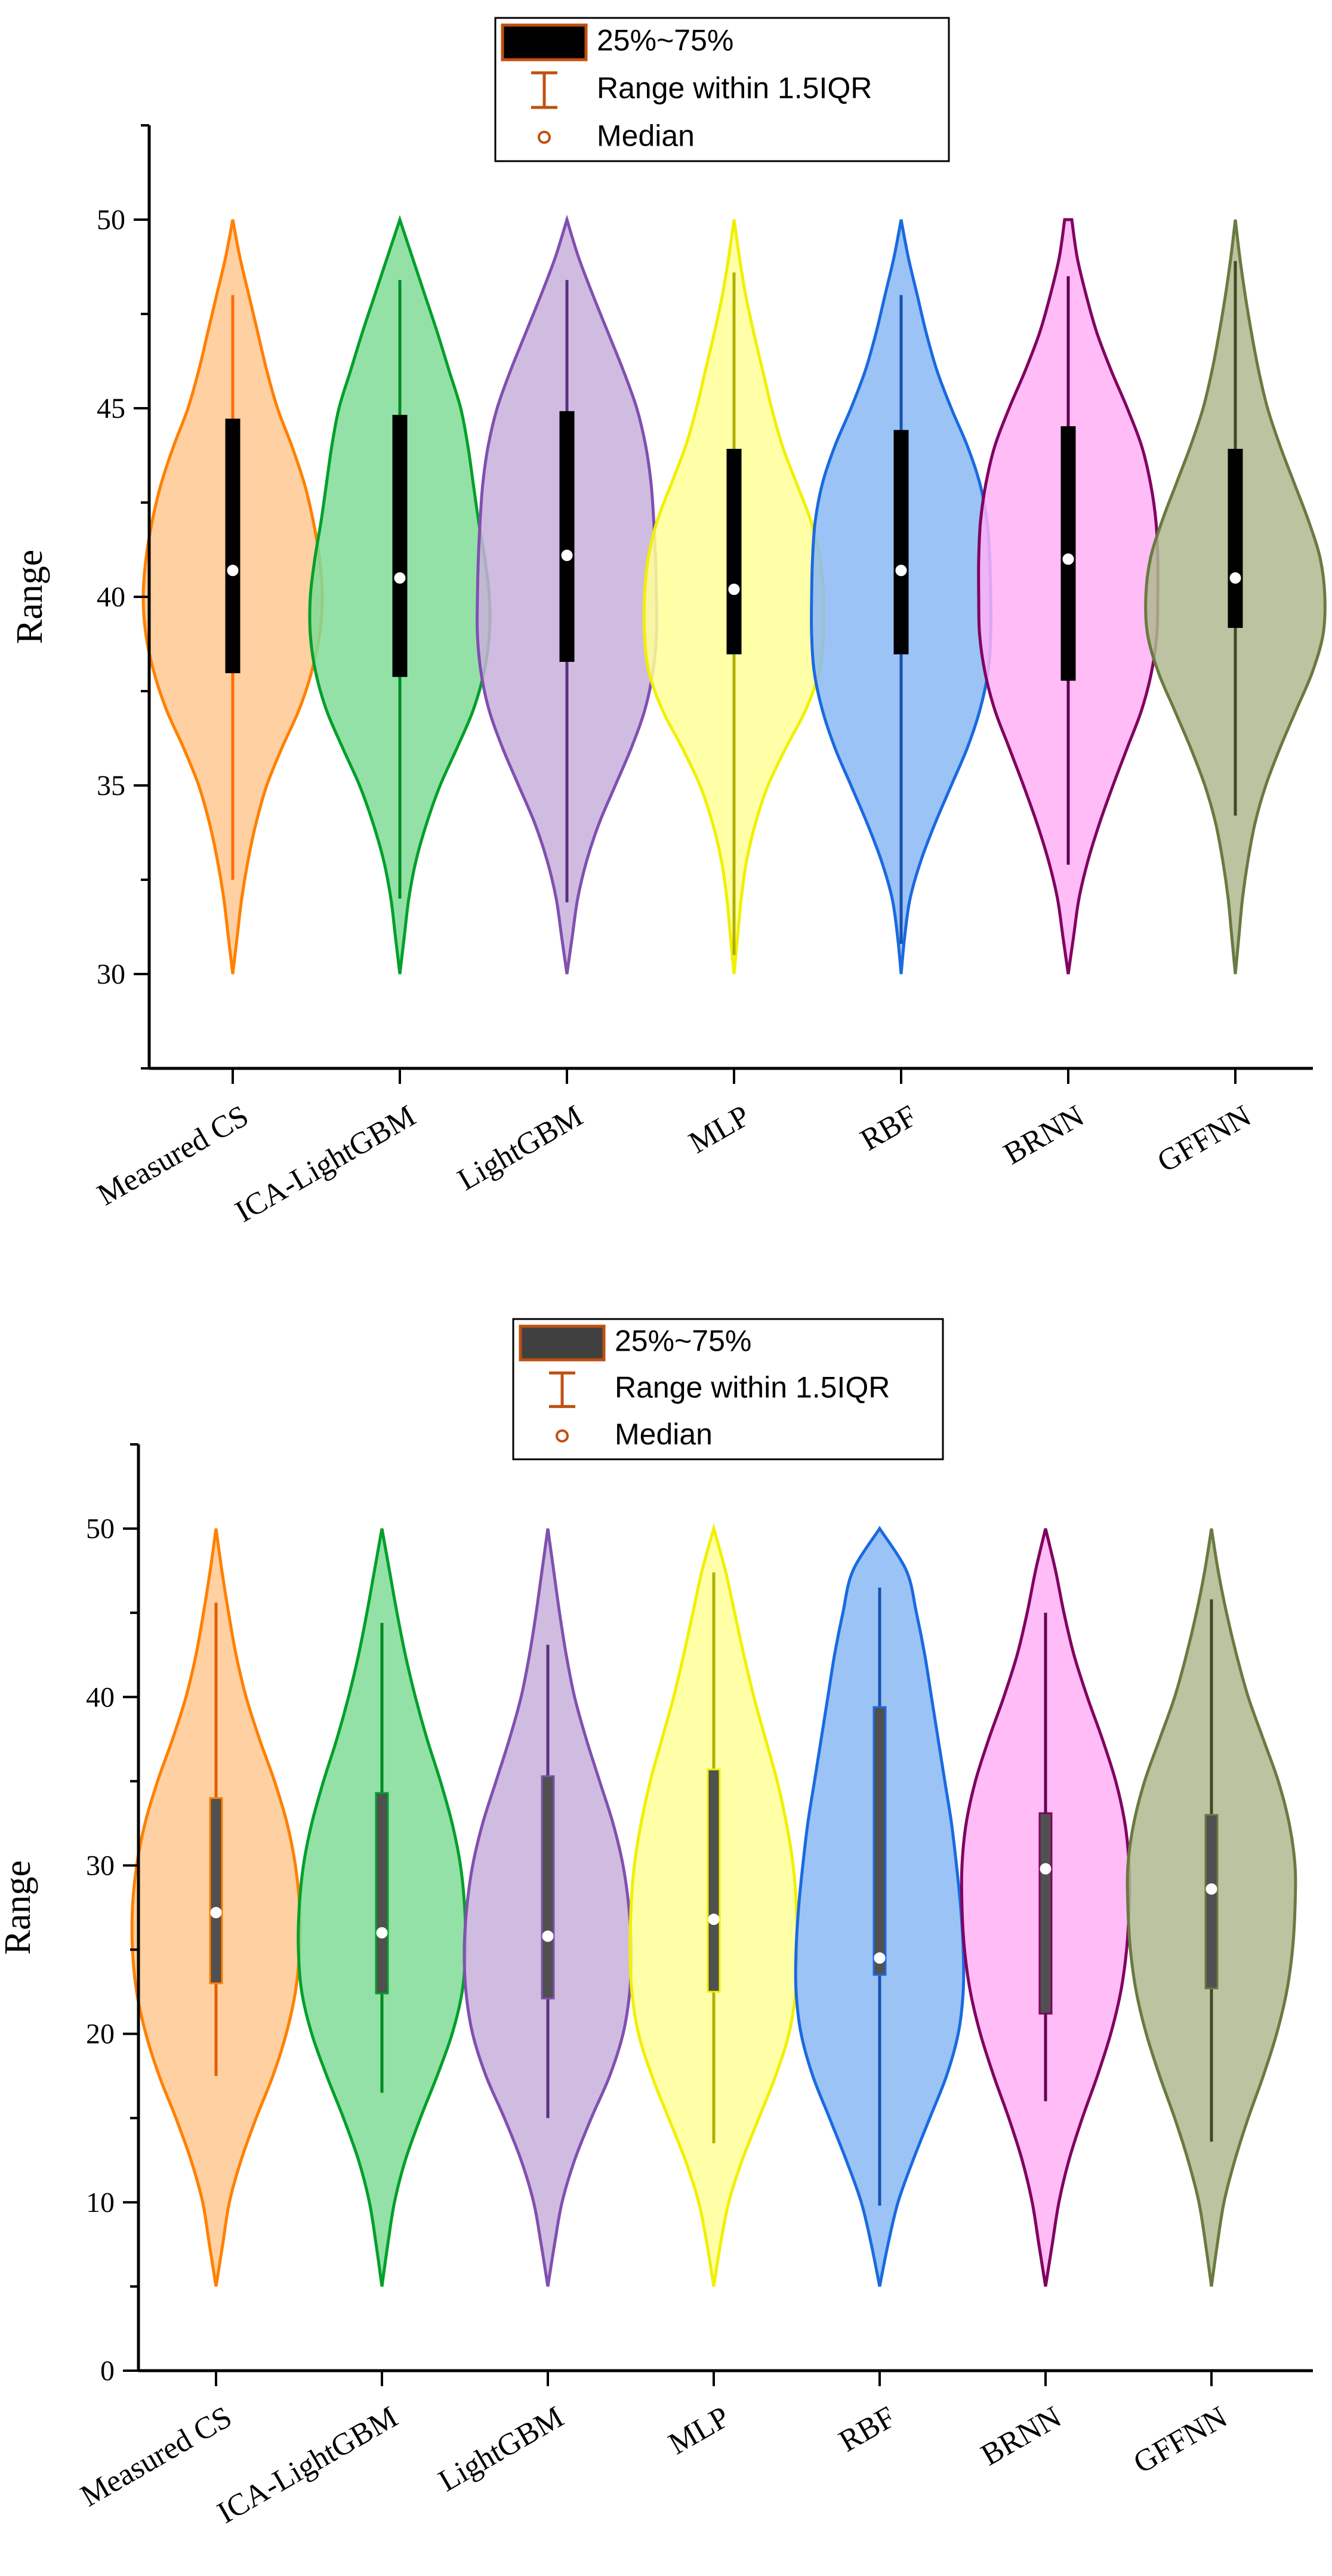 The width and height of the screenshot is (1332, 2576). Describe the element at coordinates (111, 974) in the screenshot. I see `y-tick-label-0: 30` at that location.